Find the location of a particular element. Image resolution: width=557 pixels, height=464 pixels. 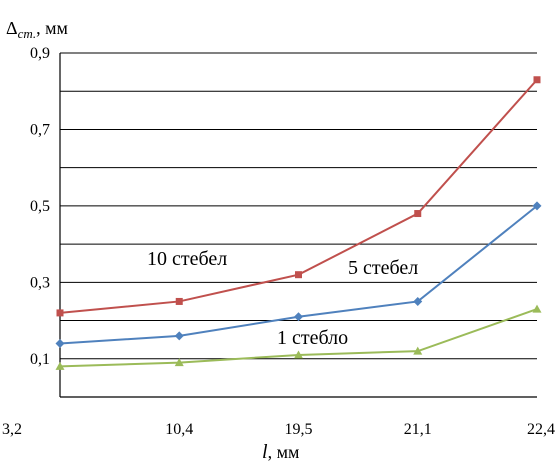

y-tick-label: 0,1 is located at coordinates (40, 359).